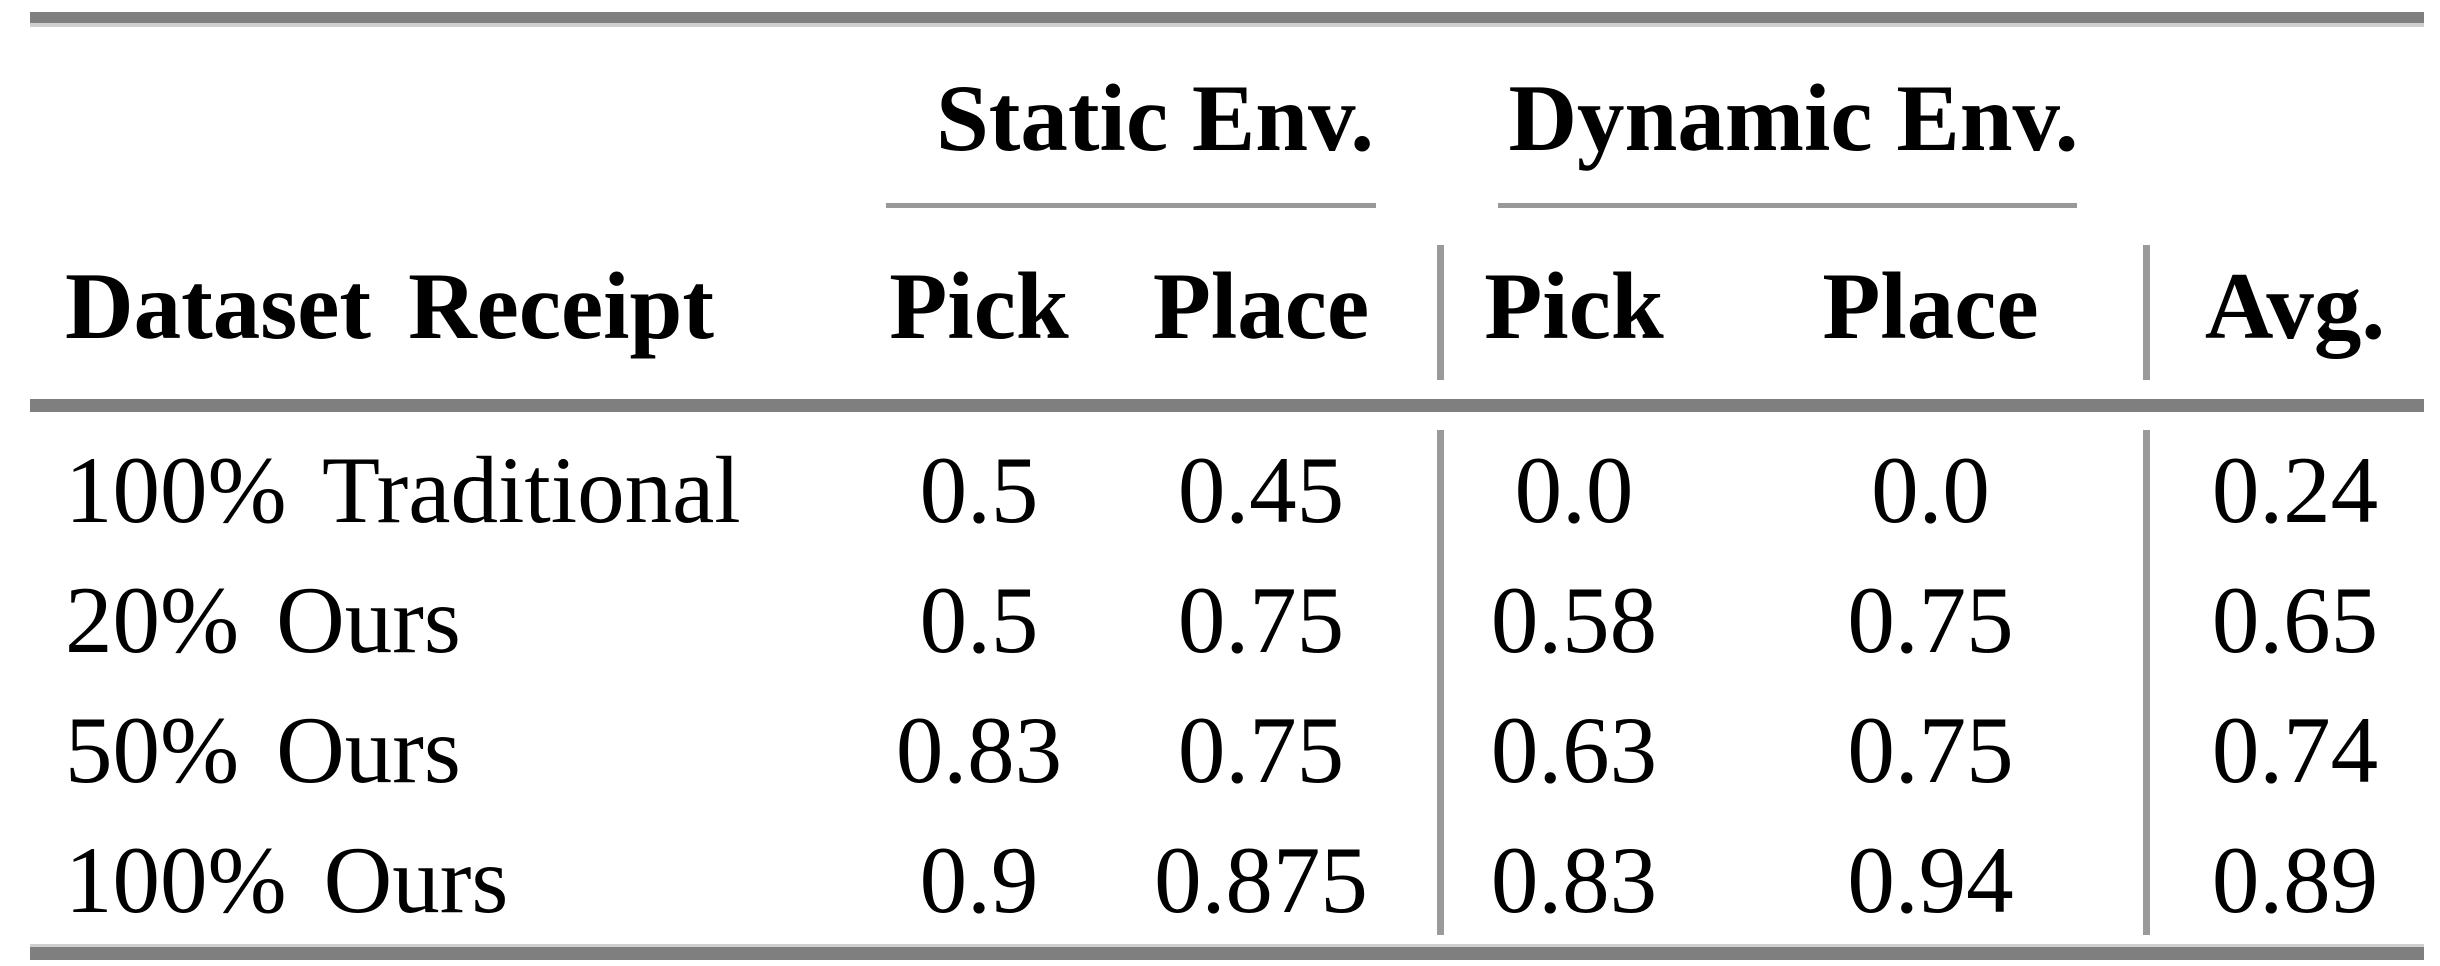  Describe the element at coordinates (979, 879) in the screenshot. I see `static-pick-value: 0.9` at that location.